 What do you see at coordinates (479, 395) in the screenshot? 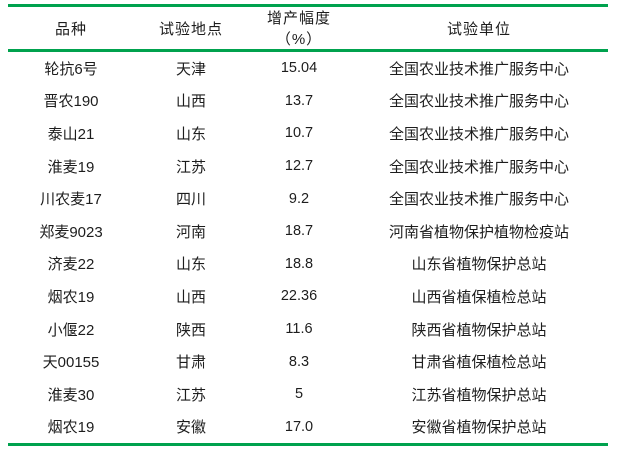
I see `table-cell: 江苏省植物保护总站` at bounding box center [479, 395].